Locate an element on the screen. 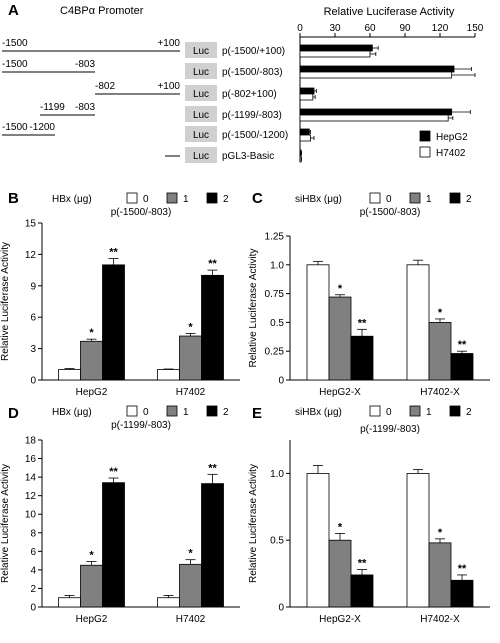 This screenshot has width=500, height=643. construct-right-label: -1200 is located at coordinates (42, 127).